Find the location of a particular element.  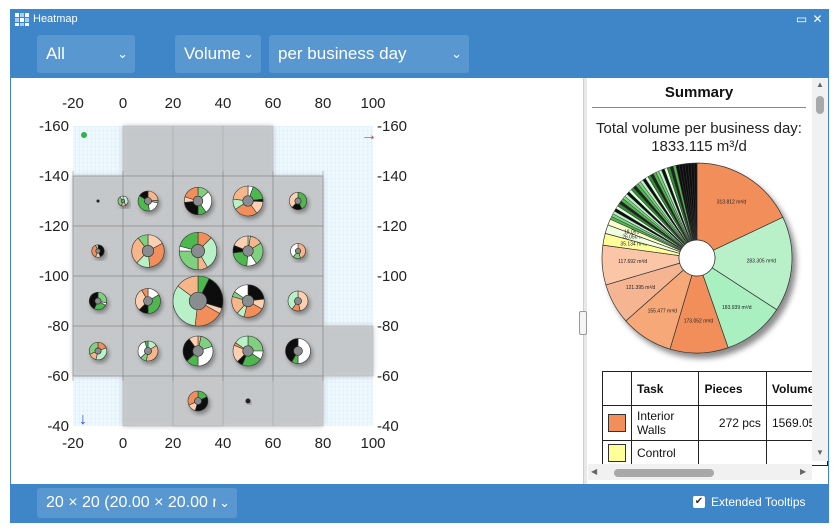

scroll-up-icon: ▲ is located at coordinates (820, 84).